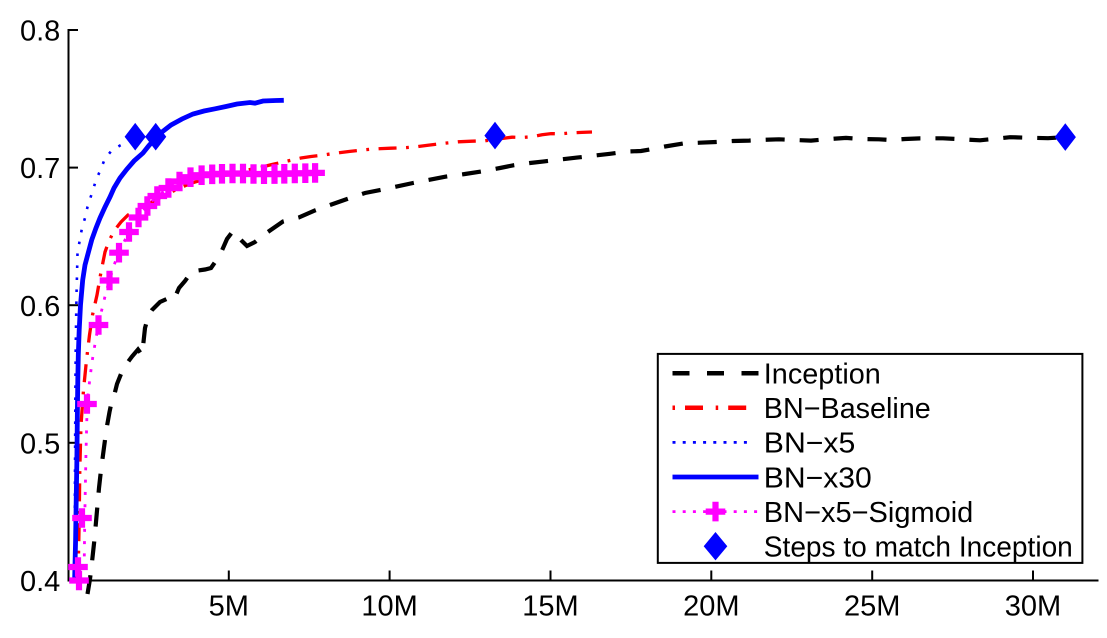 The image size is (1107, 638). Describe the element at coordinates (229, 606) in the screenshot. I see `svg-text: 5M` at that location.